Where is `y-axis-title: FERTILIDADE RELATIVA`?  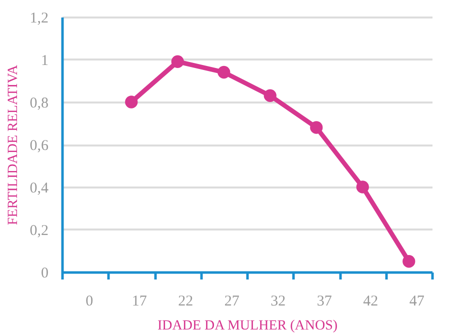 y-axis-title: FERTILIDADE RELATIVA is located at coordinates (13, 145).